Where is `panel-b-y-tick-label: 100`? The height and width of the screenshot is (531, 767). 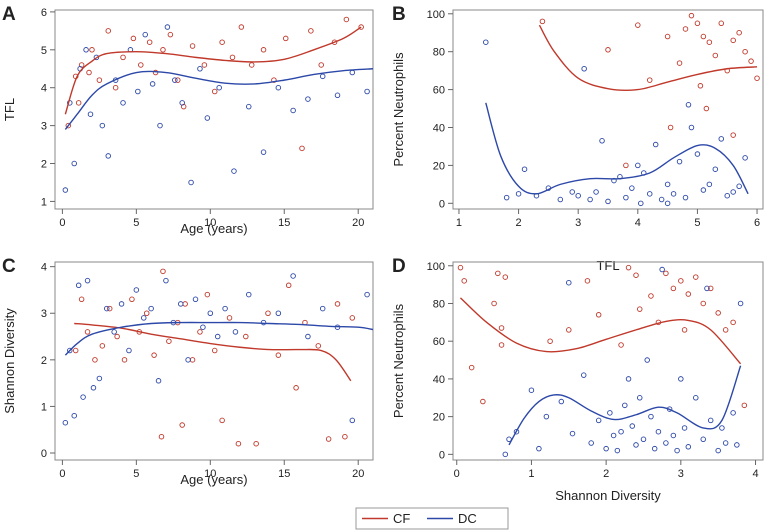
panel-b-y-tick-label: 100 is located at coordinates (436, 15).